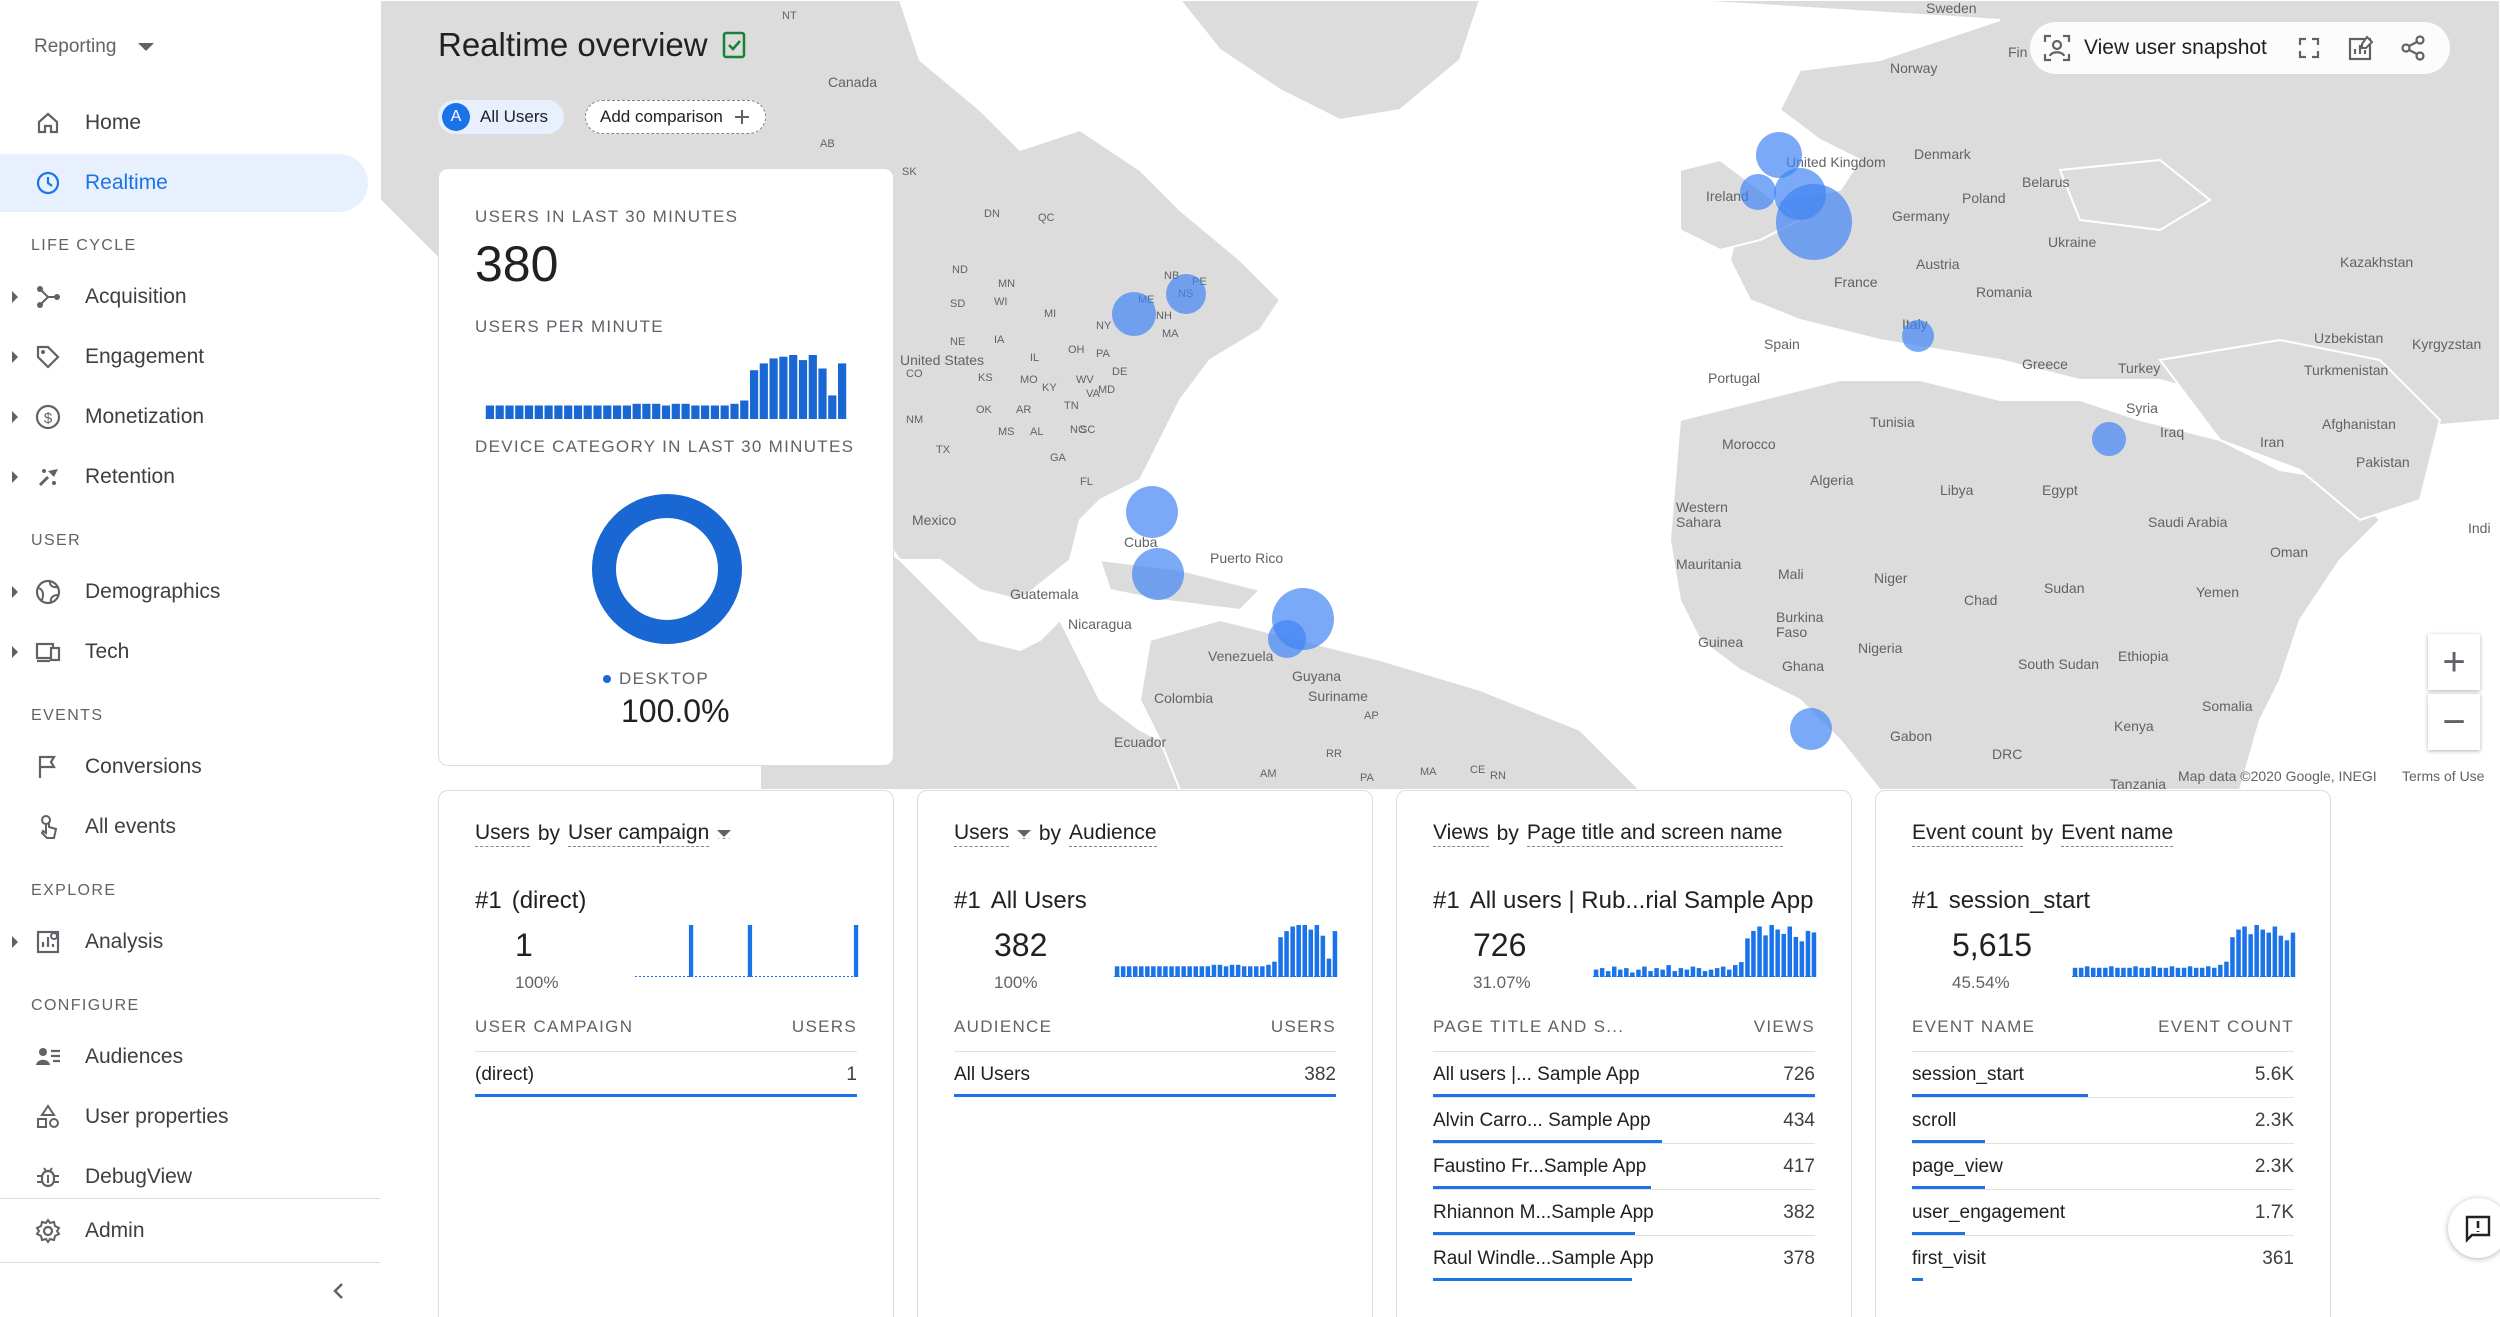  What do you see at coordinates (2454, 722) in the screenshot?
I see `zoom-out-button: −` at bounding box center [2454, 722].